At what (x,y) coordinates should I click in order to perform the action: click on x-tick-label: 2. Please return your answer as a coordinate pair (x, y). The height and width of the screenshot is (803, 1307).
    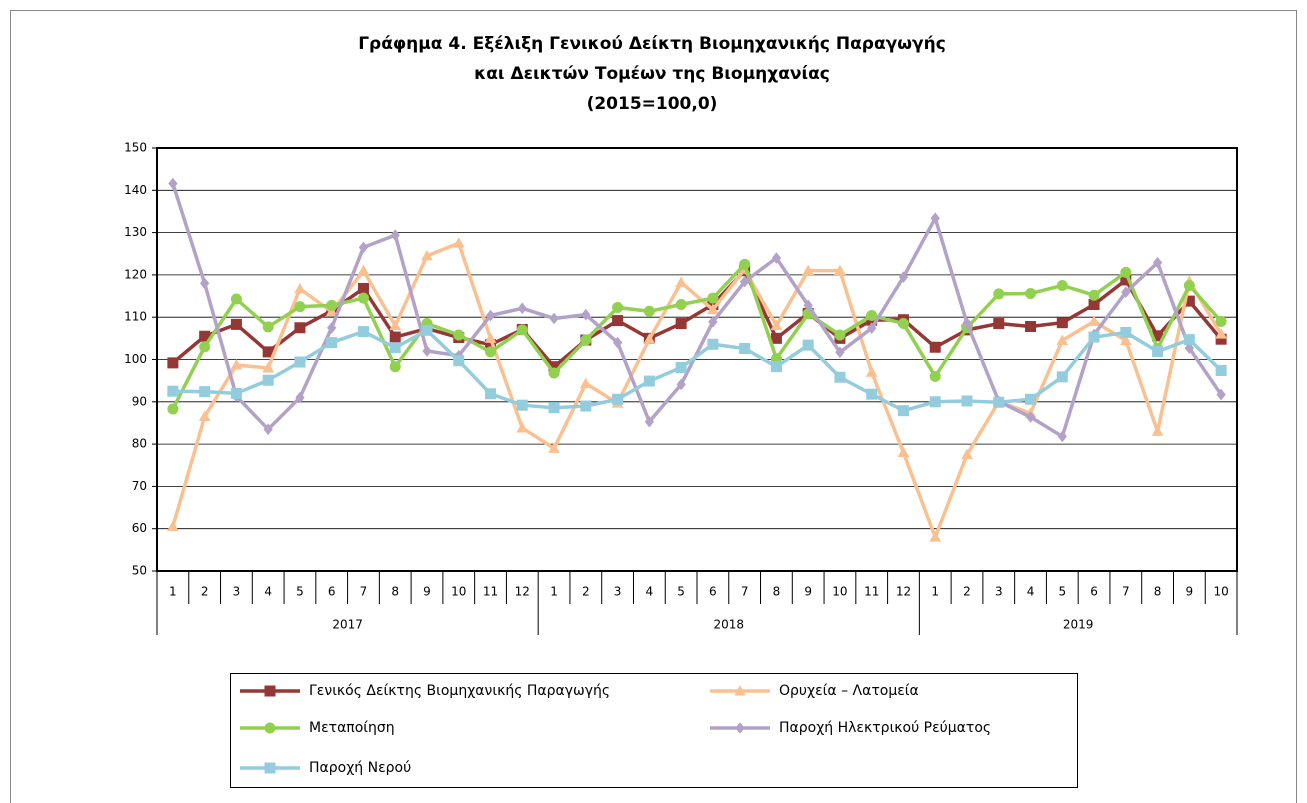
    Looking at the image, I should click on (586, 592).